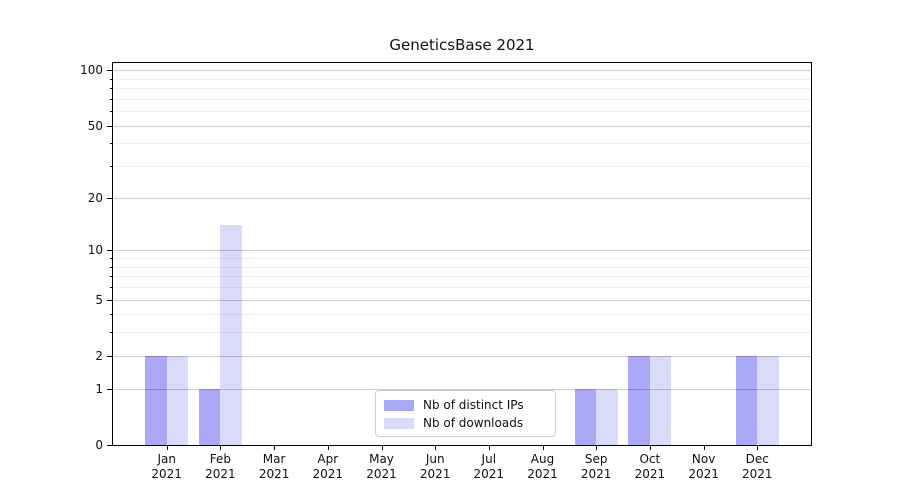  Describe the element at coordinates (274, 466) in the screenshot. I see `x-tick-label-mar: Mar 2021` at that location.